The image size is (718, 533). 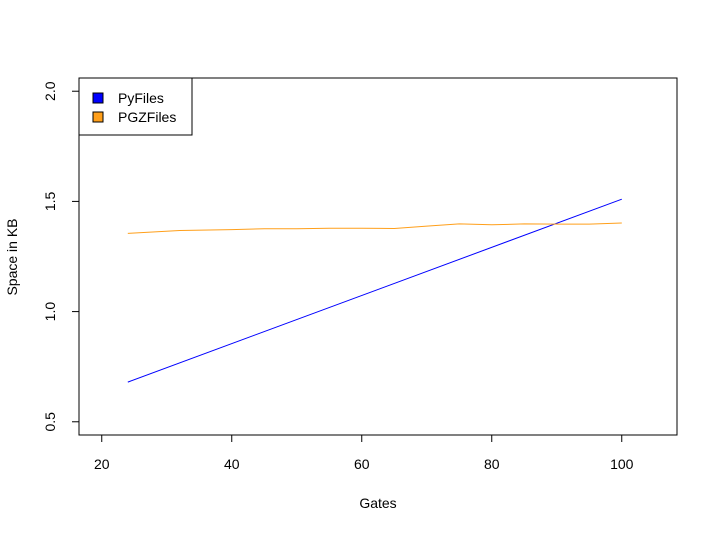 I want to click on y-tick-label: 1.5, so click(x=50, y=201).